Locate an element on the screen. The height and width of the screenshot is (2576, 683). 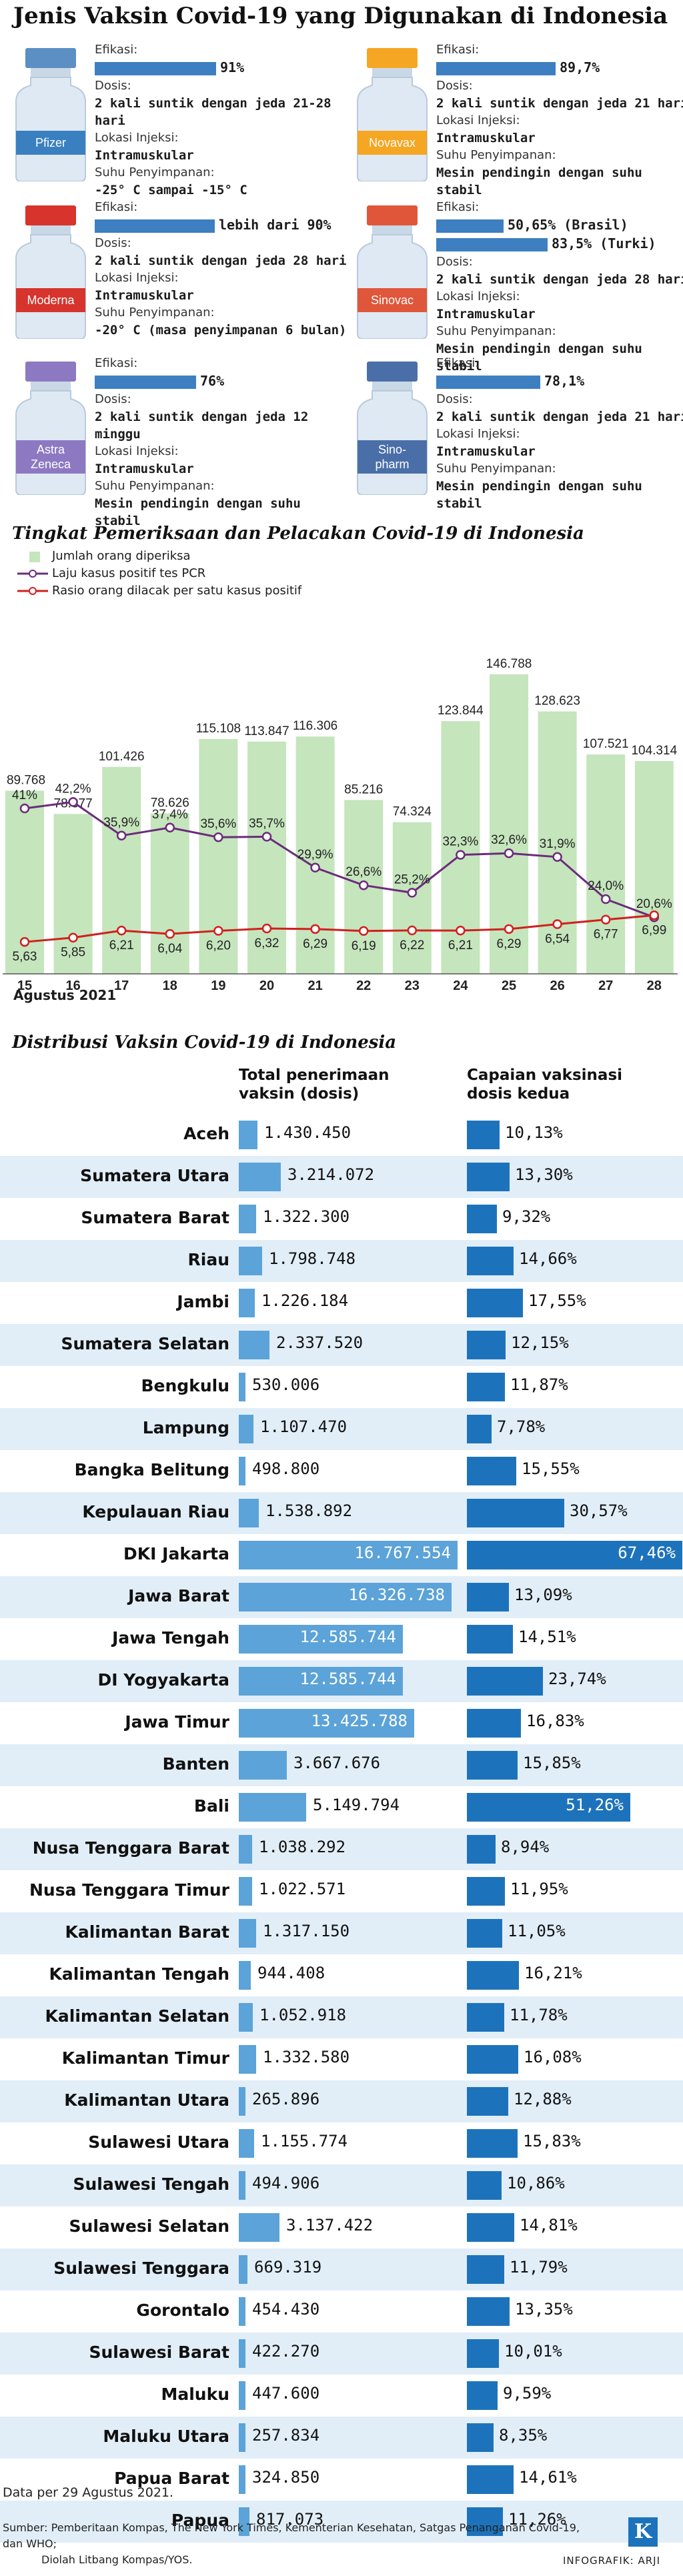
tracing-label: 6,77 is located at coordinates (606, 935).